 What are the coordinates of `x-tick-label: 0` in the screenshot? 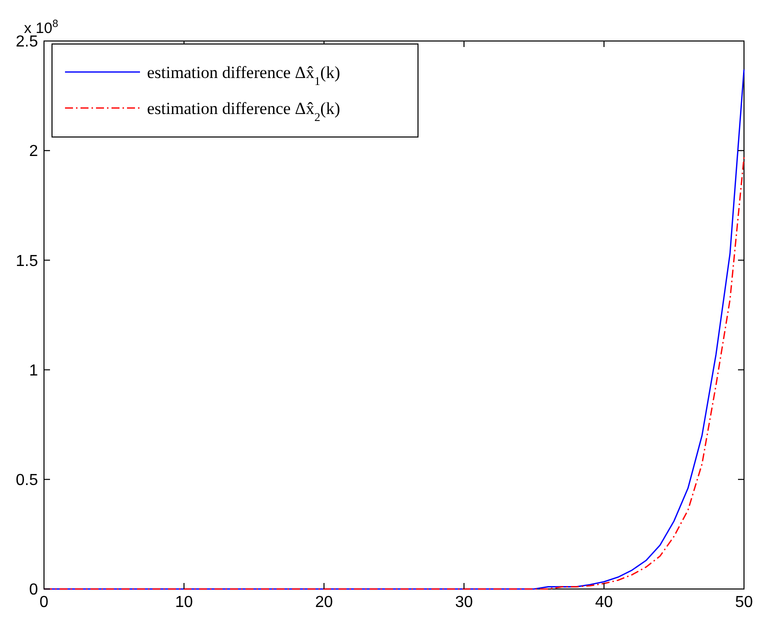 It's located at (44, 602).